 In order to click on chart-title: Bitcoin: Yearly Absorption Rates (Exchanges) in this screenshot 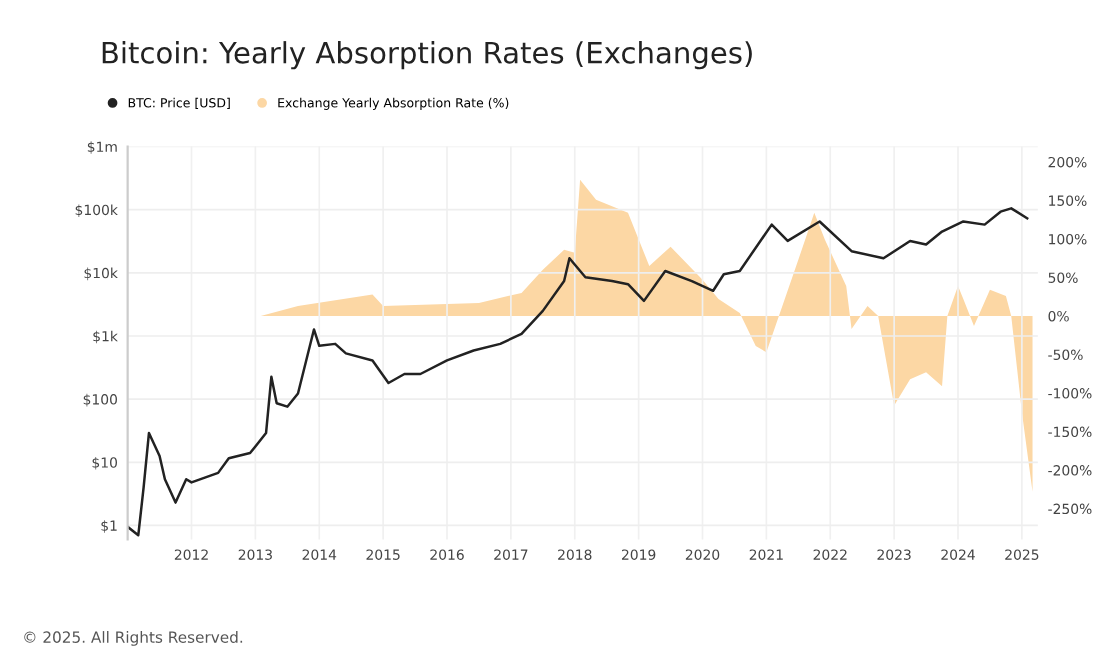, I will do `click(427, 55)`.